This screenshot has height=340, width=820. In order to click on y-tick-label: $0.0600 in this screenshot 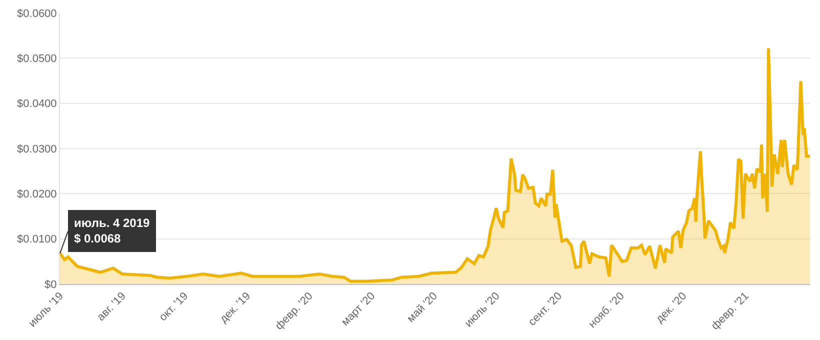, I will do `click(37, 14)`.